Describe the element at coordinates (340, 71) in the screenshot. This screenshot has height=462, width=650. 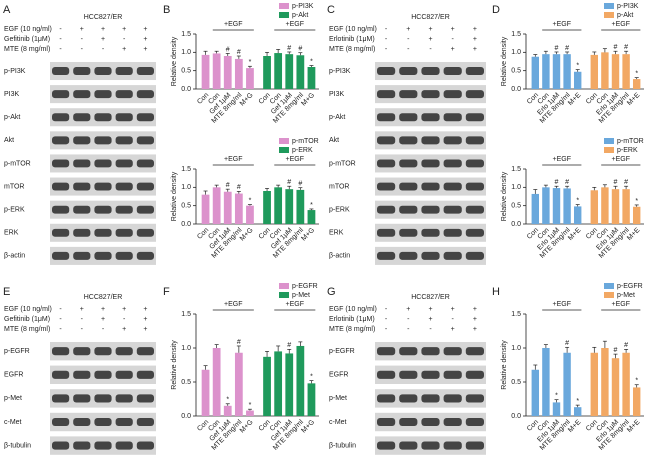
I see `protein-label: p-PI3K` at that location.